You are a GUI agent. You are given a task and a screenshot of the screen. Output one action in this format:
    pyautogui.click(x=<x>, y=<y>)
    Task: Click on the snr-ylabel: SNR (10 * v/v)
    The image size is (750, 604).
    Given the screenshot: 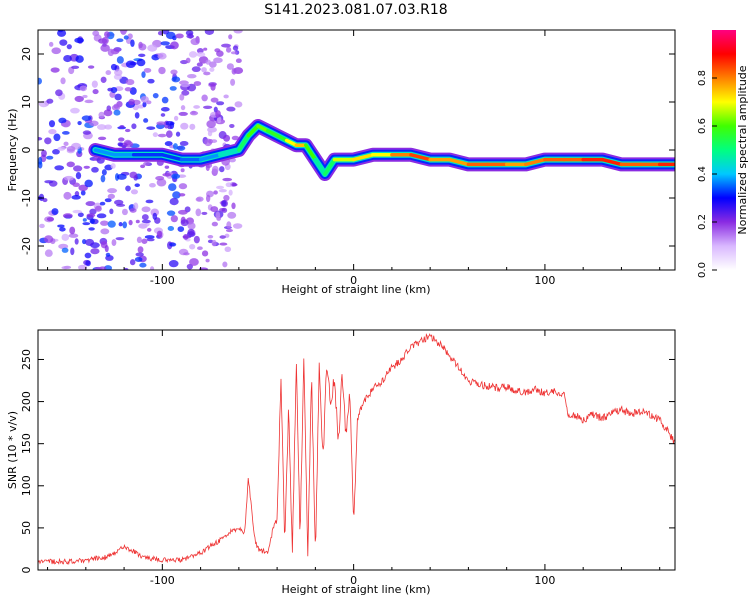 What is the action you would take?
    pyautogui.click(x=12, y=450)
    